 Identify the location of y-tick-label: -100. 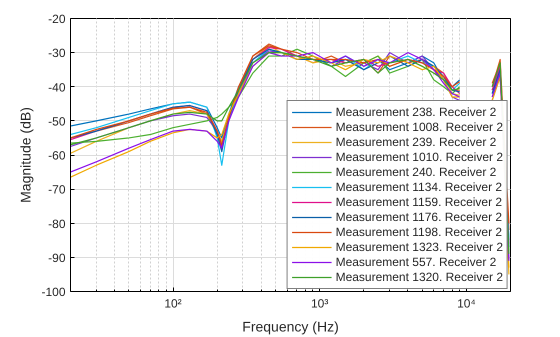
(53, 292).